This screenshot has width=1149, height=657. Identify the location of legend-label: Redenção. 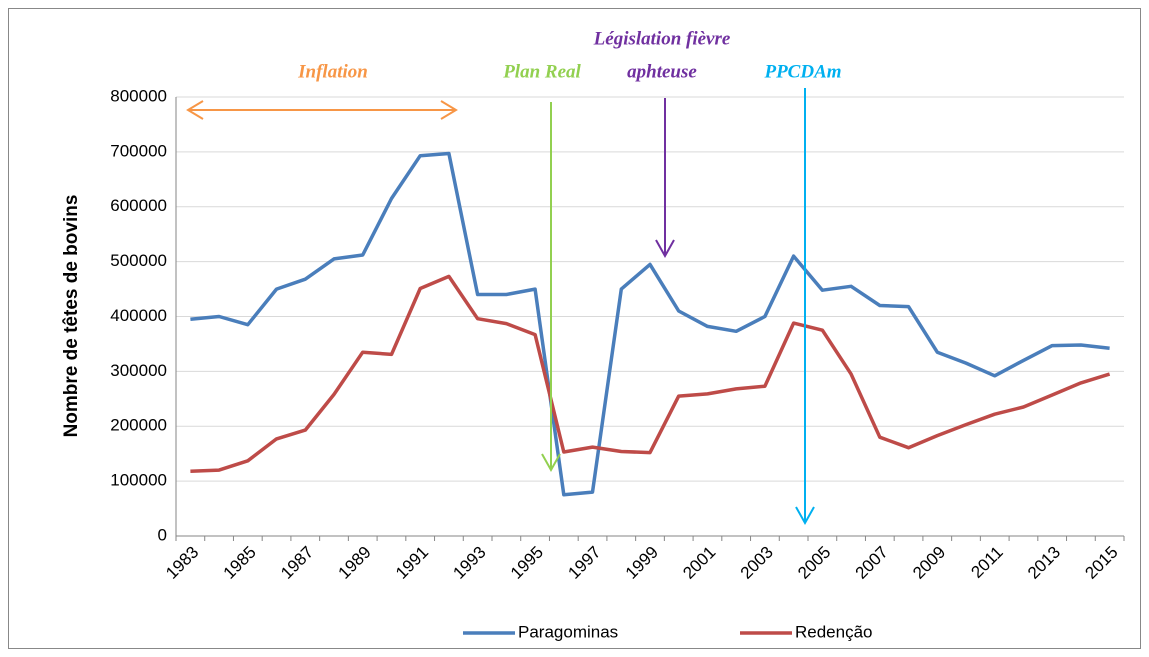
(834, 631).